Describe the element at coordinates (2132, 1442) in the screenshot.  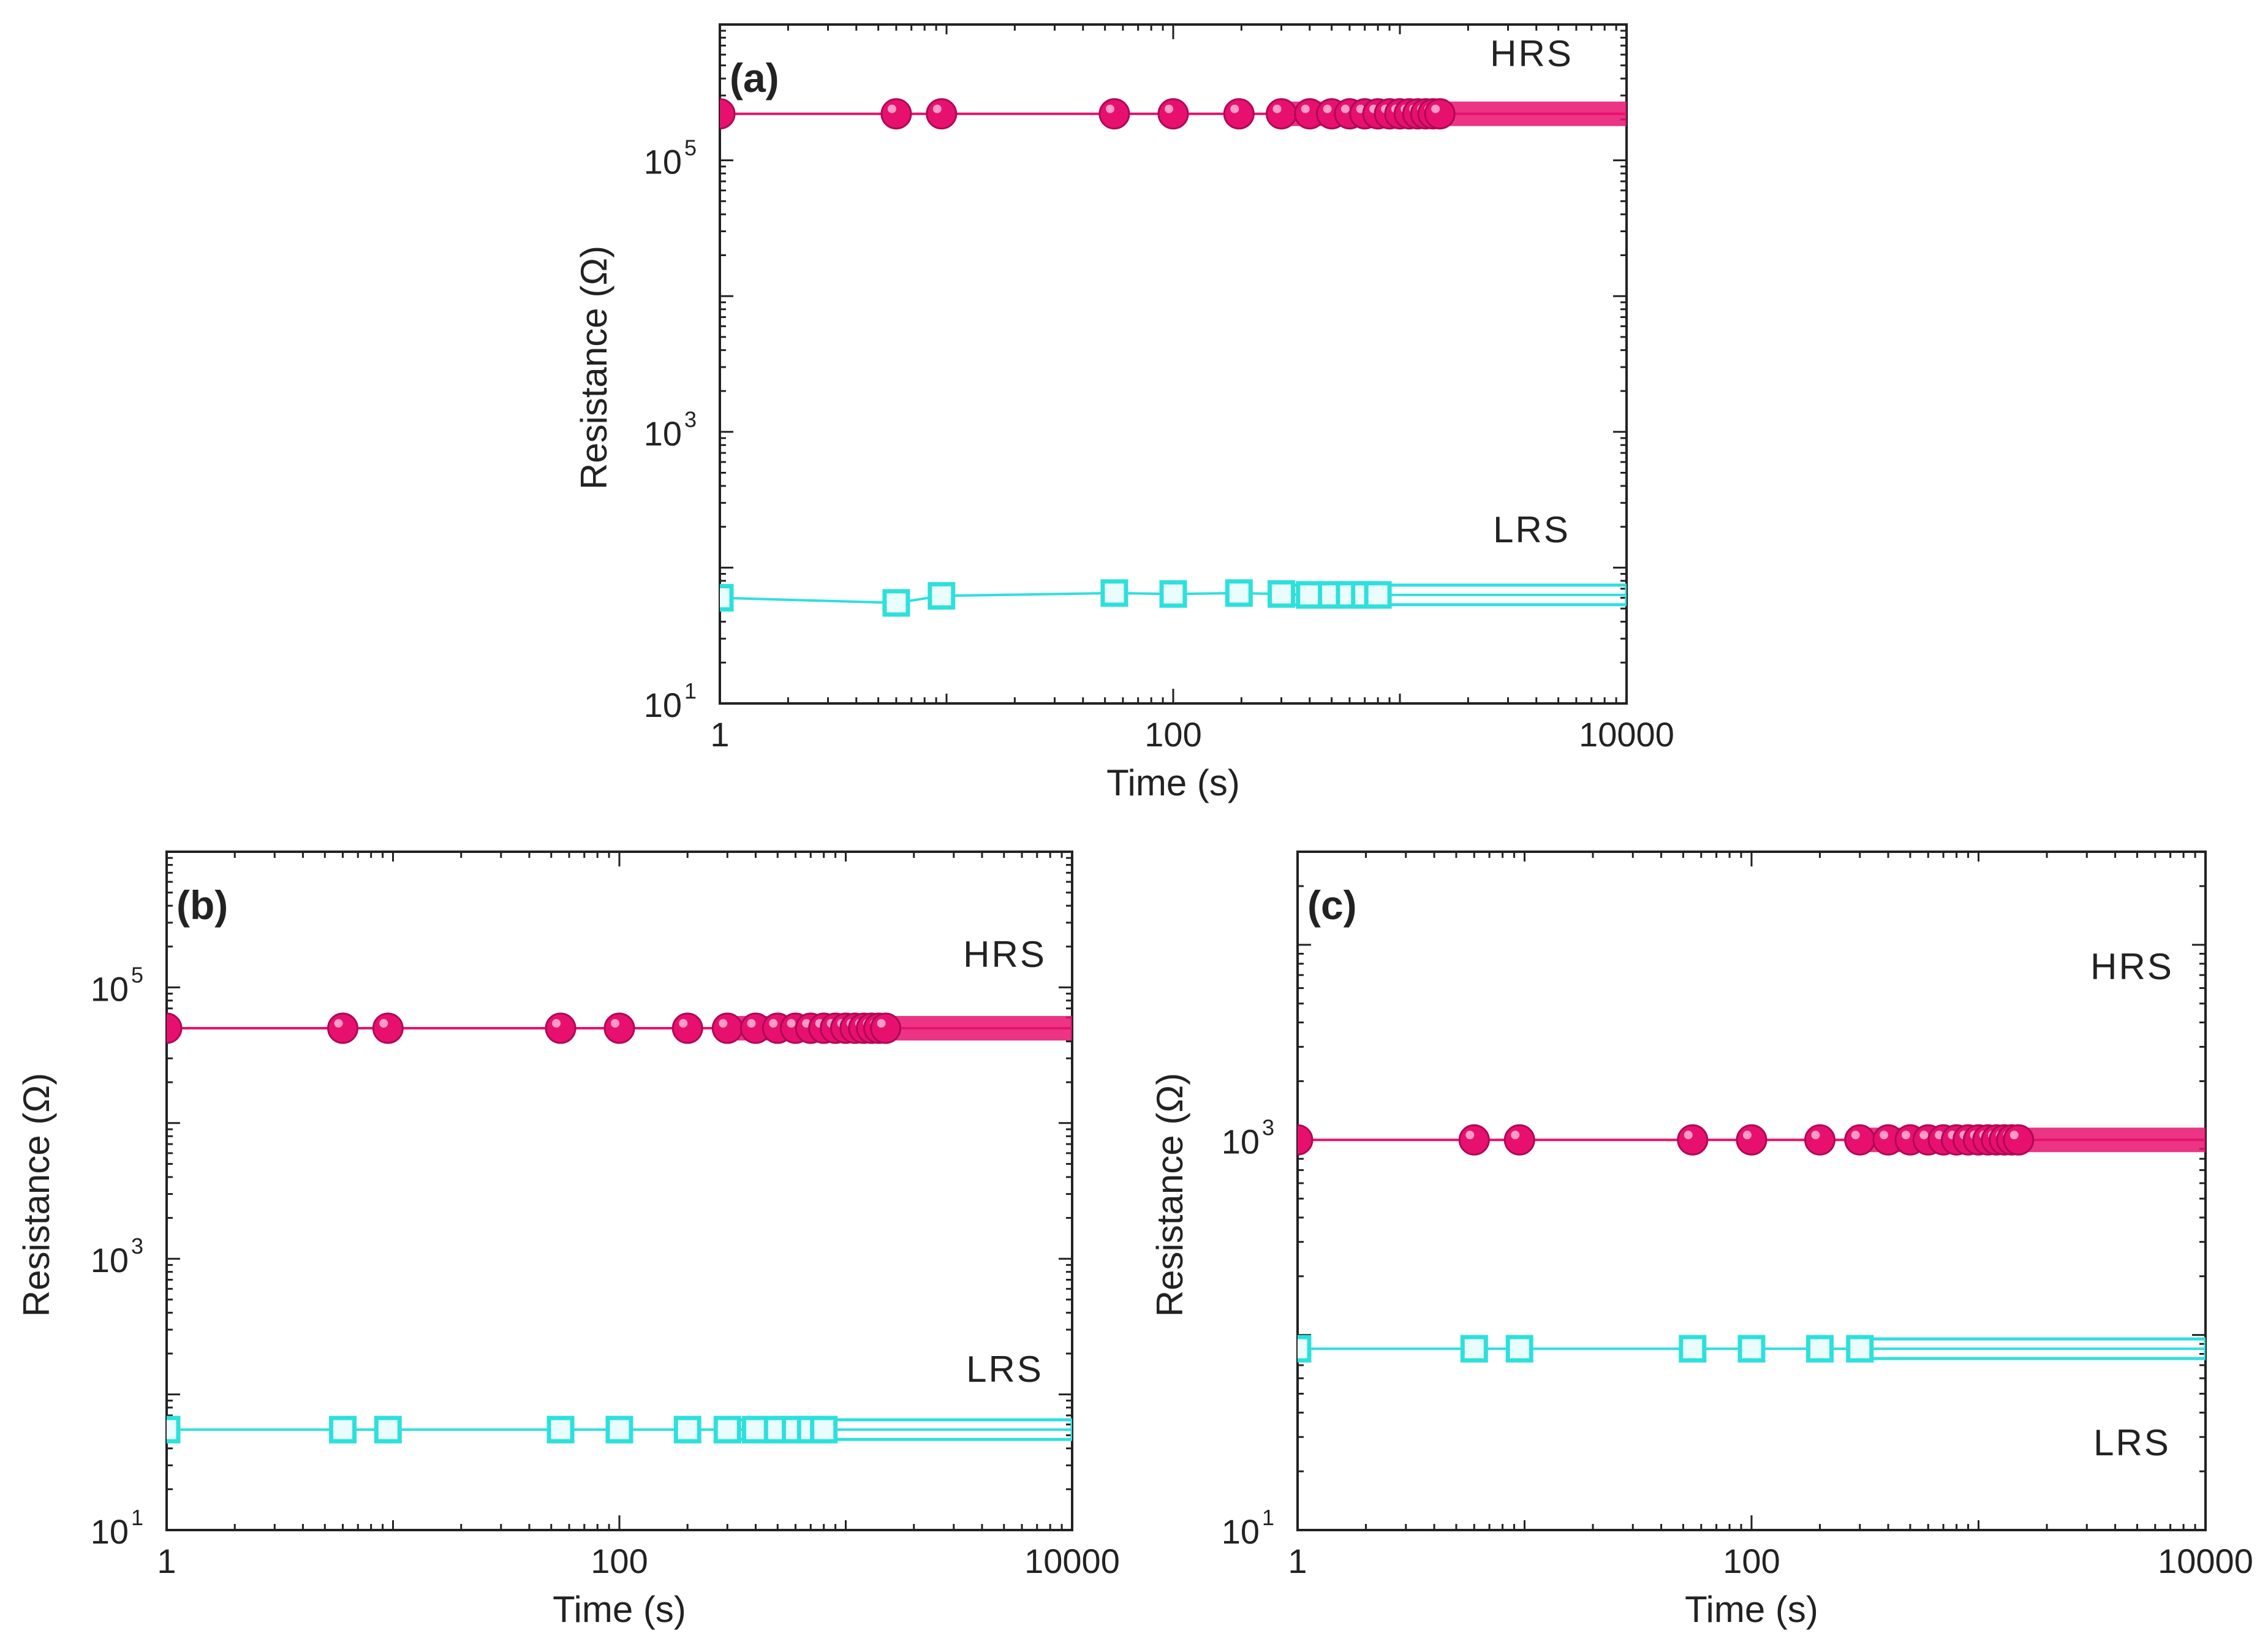
I see `series-label-lrs: LRS` at that location.